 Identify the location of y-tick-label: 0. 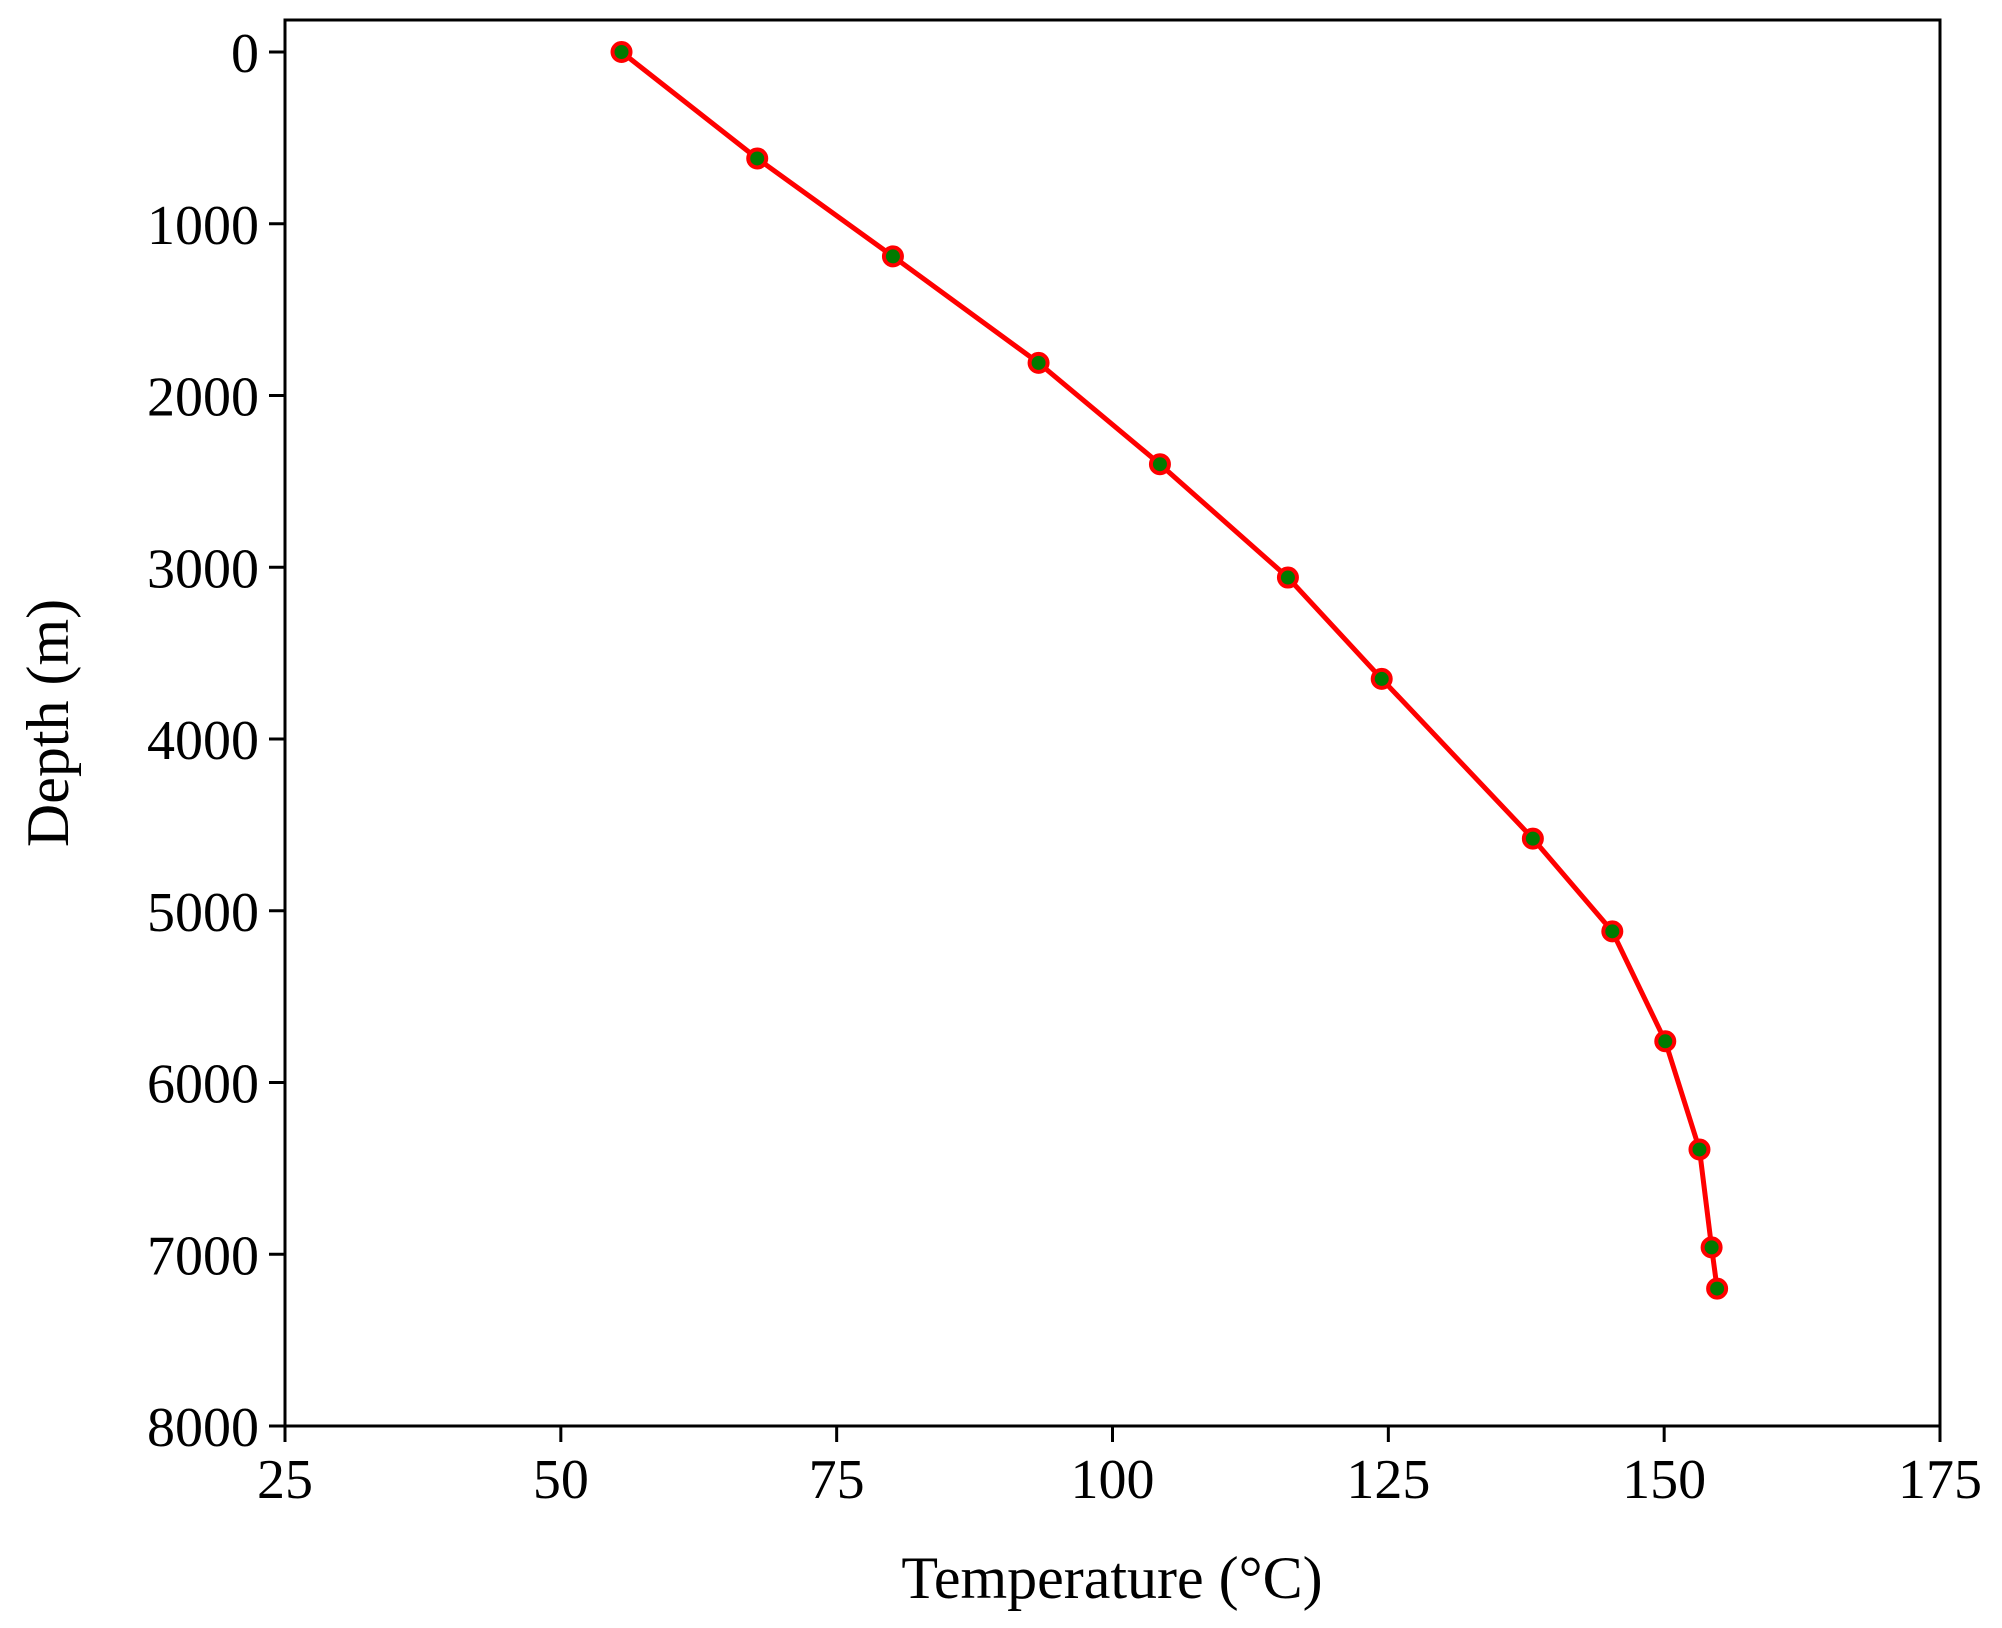
(245, 54).